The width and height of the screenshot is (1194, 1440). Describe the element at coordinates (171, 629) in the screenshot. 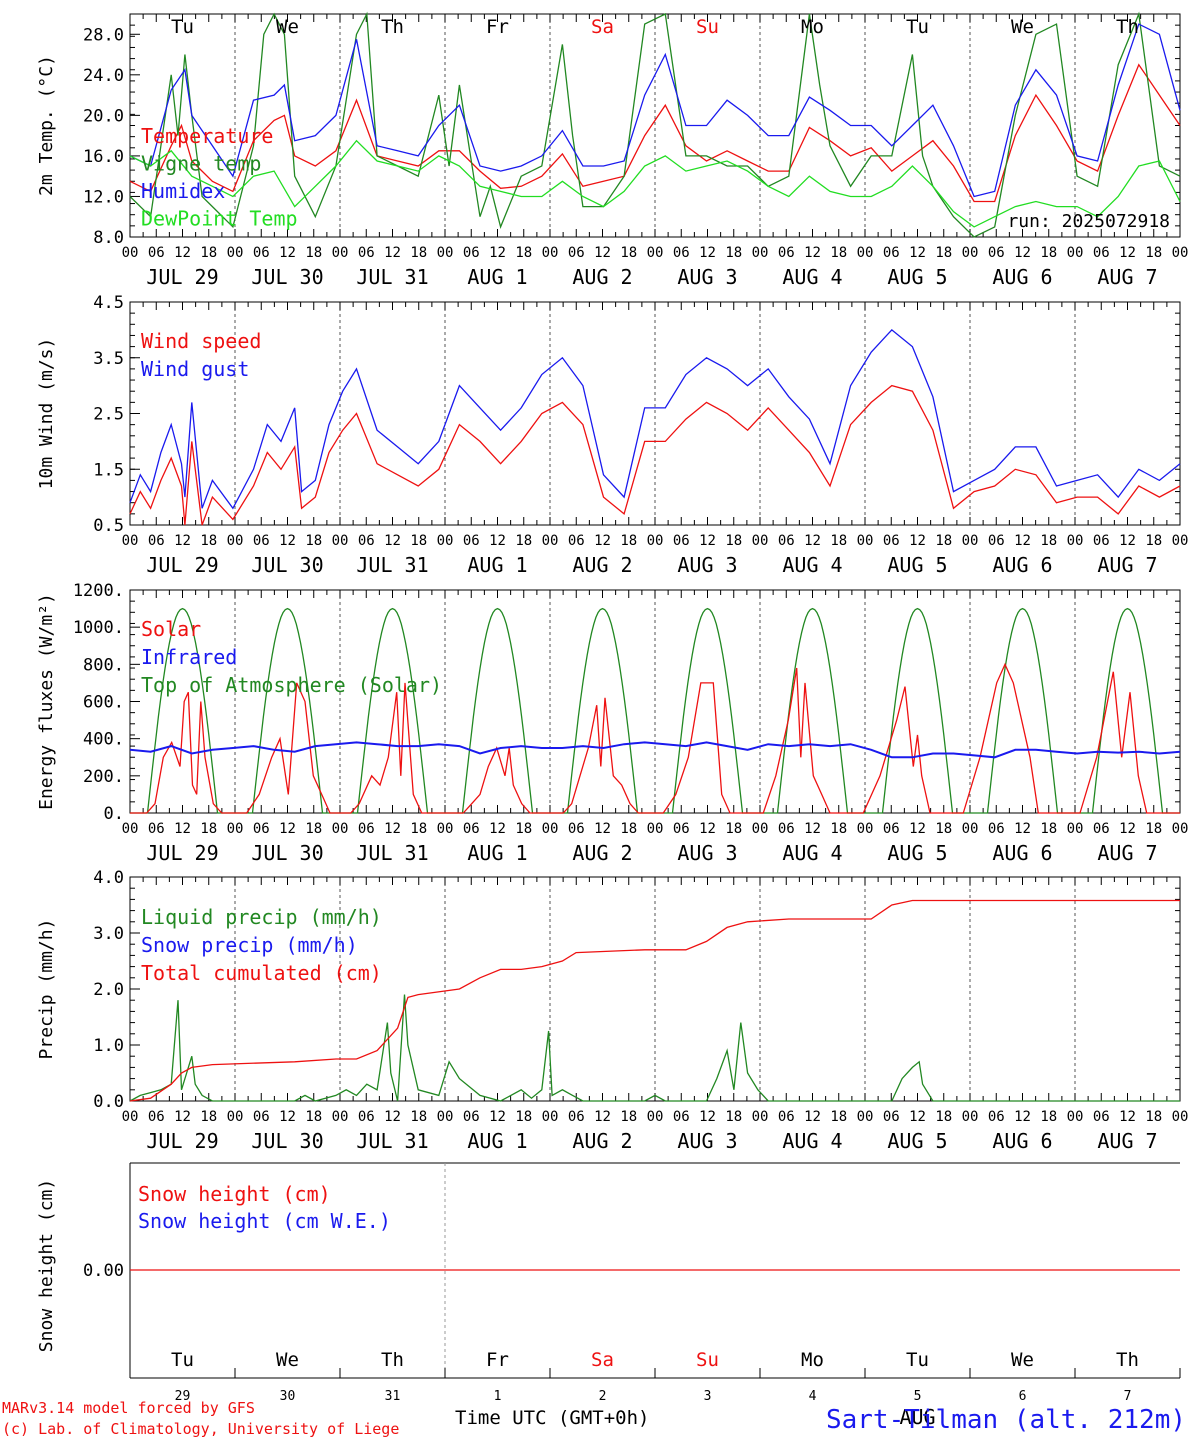

I see `legend-entry: Solar` at that location.